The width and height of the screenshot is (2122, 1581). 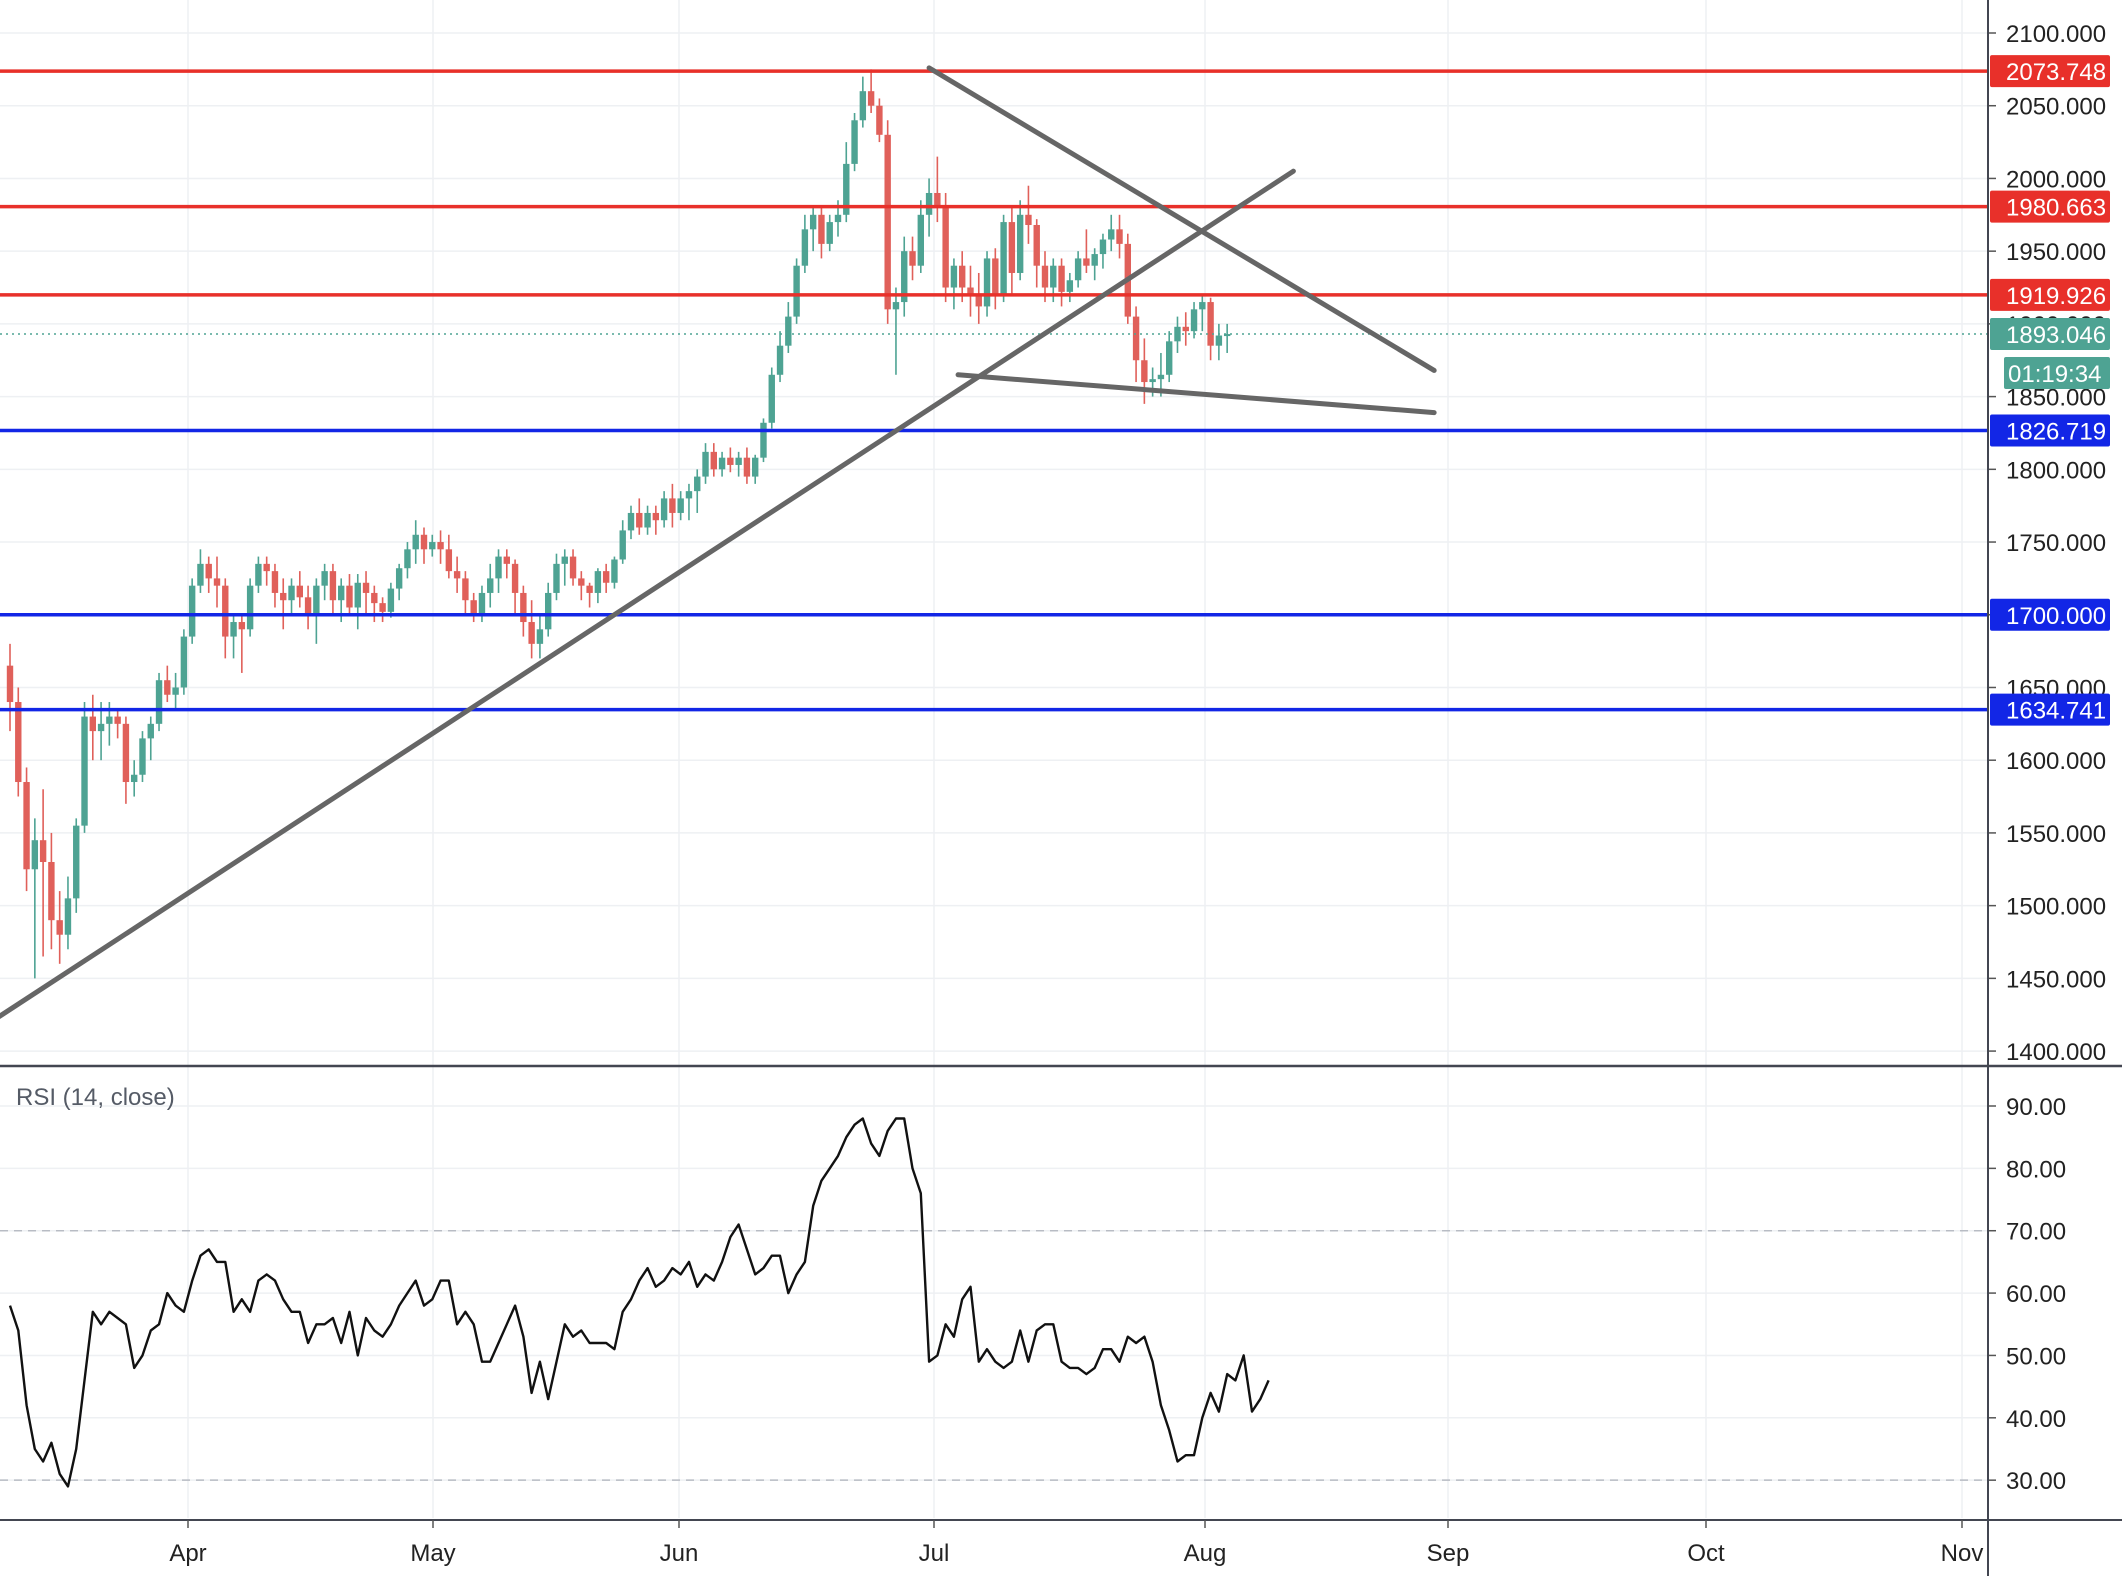 I want to click on last-price-badge: 1893.046, so click(x=2056, y=335).